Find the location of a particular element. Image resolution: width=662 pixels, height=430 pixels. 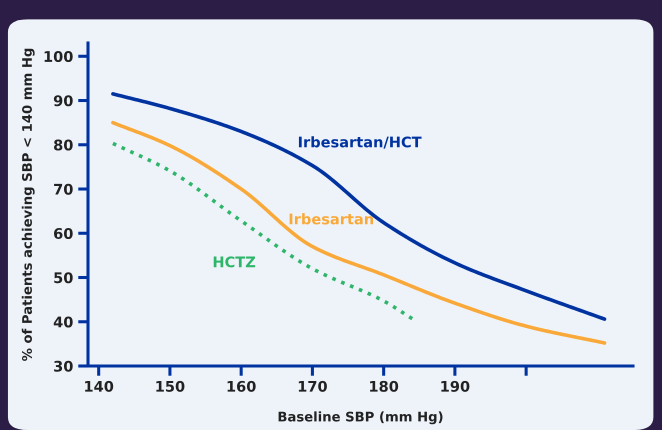

y-tick-label: 80 is located at coordinates (63, 145).